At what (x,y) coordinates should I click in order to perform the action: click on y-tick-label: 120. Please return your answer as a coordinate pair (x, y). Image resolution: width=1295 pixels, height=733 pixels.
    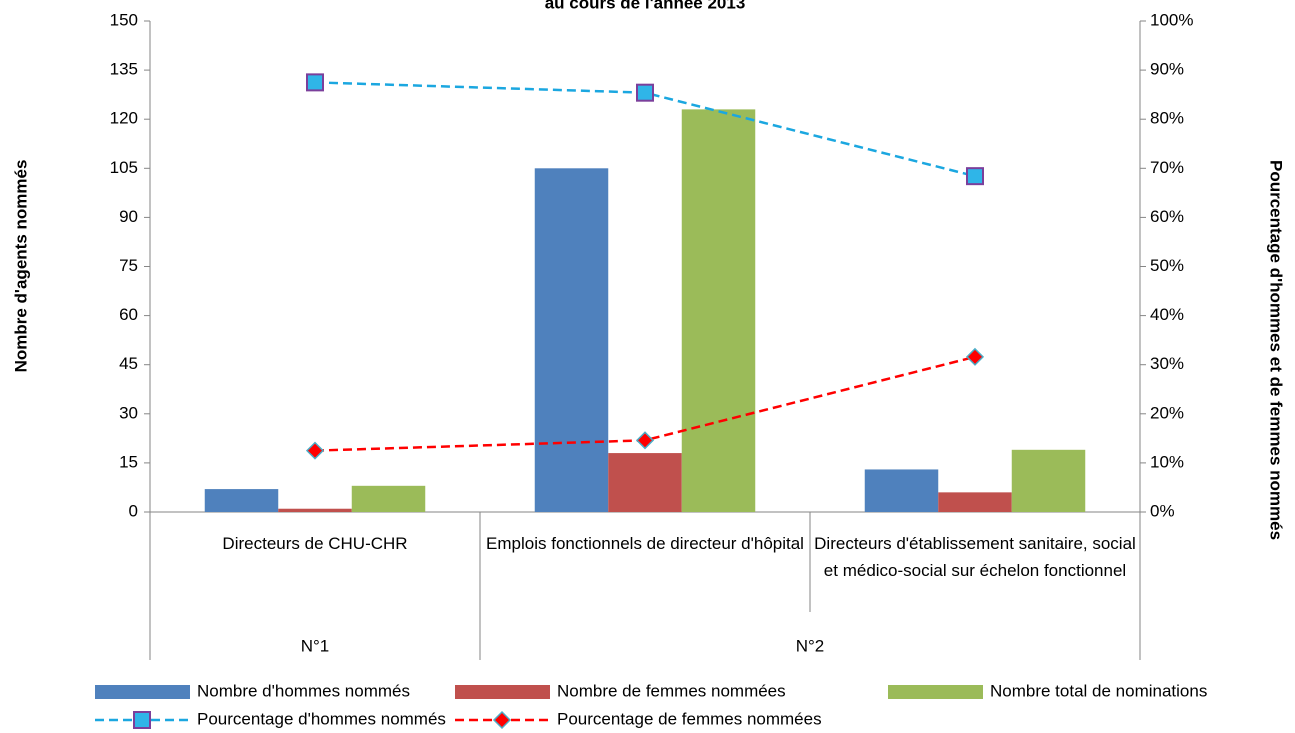
    Looking at the image, I should click on (124, 118).